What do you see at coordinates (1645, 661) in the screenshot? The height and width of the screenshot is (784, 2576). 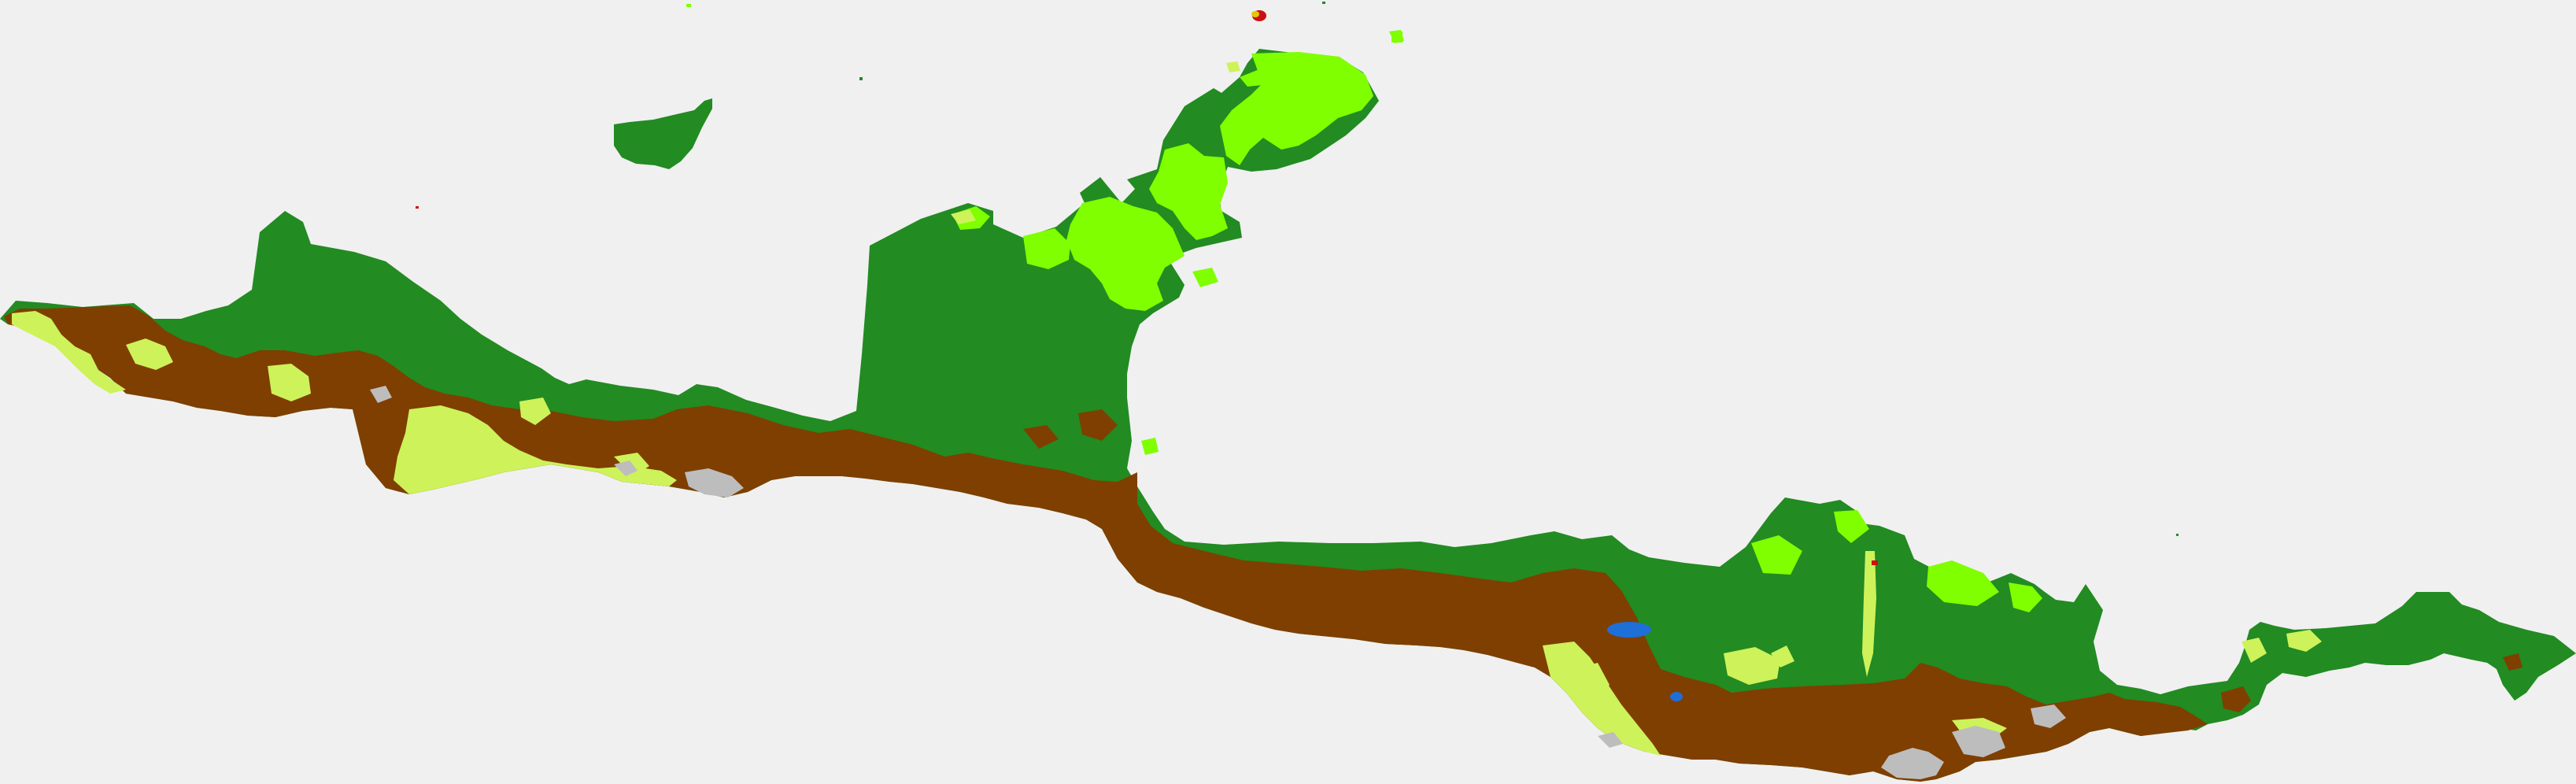 I see `water-bodies` at bounding box center [1645, 661].